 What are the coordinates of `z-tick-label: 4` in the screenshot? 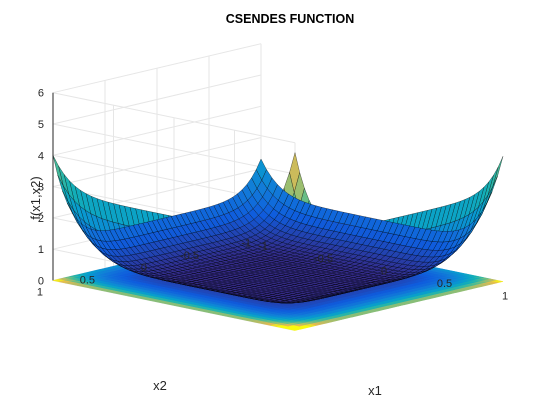 It's located at (41, 156).